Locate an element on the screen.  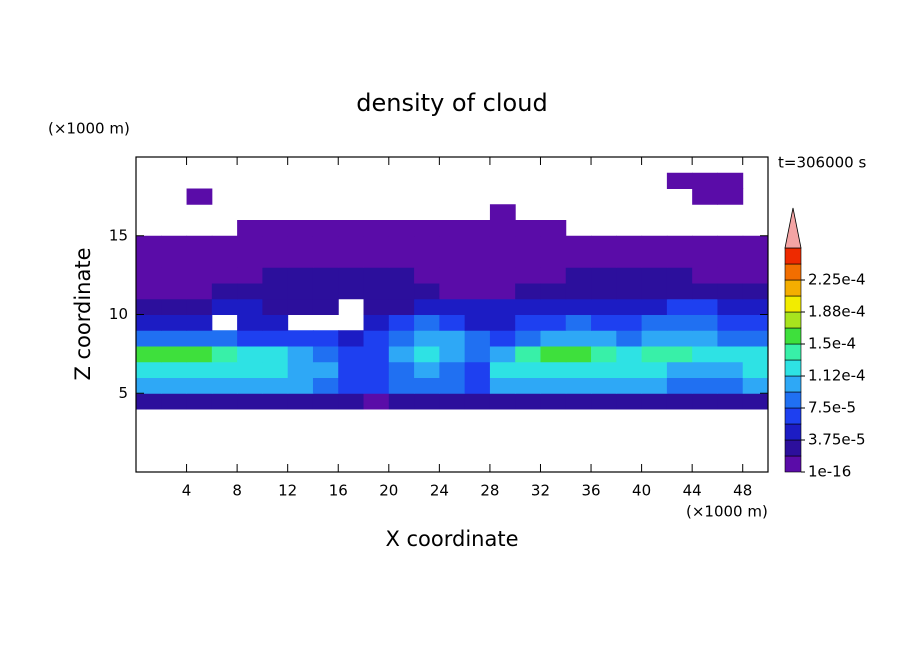
colorbar-tick-label: 1e-16 is located at coordinates (829, 472).